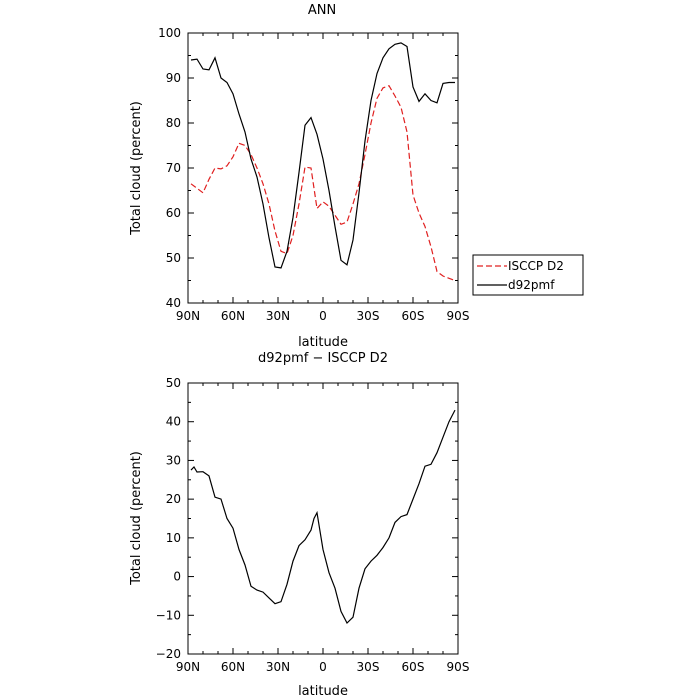  Describe the element at coordinates (536, 266) in the screenshot. I see `legend-label-isccp: ISCCP D2` at that location.